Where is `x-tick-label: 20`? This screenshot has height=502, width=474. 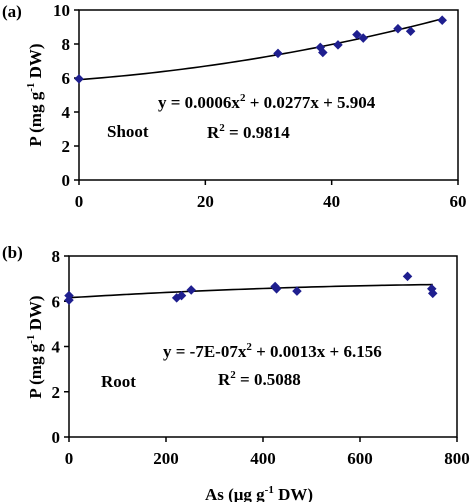 x-tick-label: 20 is located at coordinates (205, 201).